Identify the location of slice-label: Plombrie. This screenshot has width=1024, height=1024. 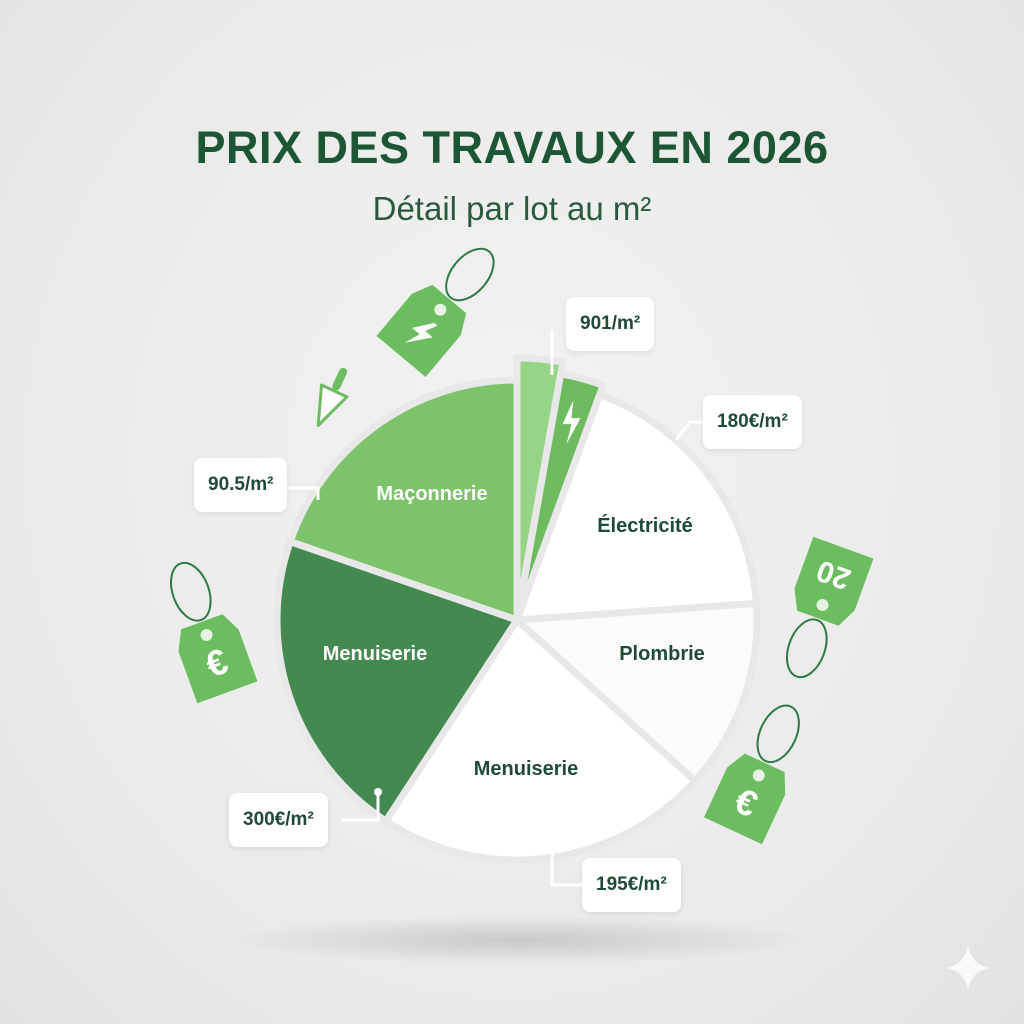
(662, 654).